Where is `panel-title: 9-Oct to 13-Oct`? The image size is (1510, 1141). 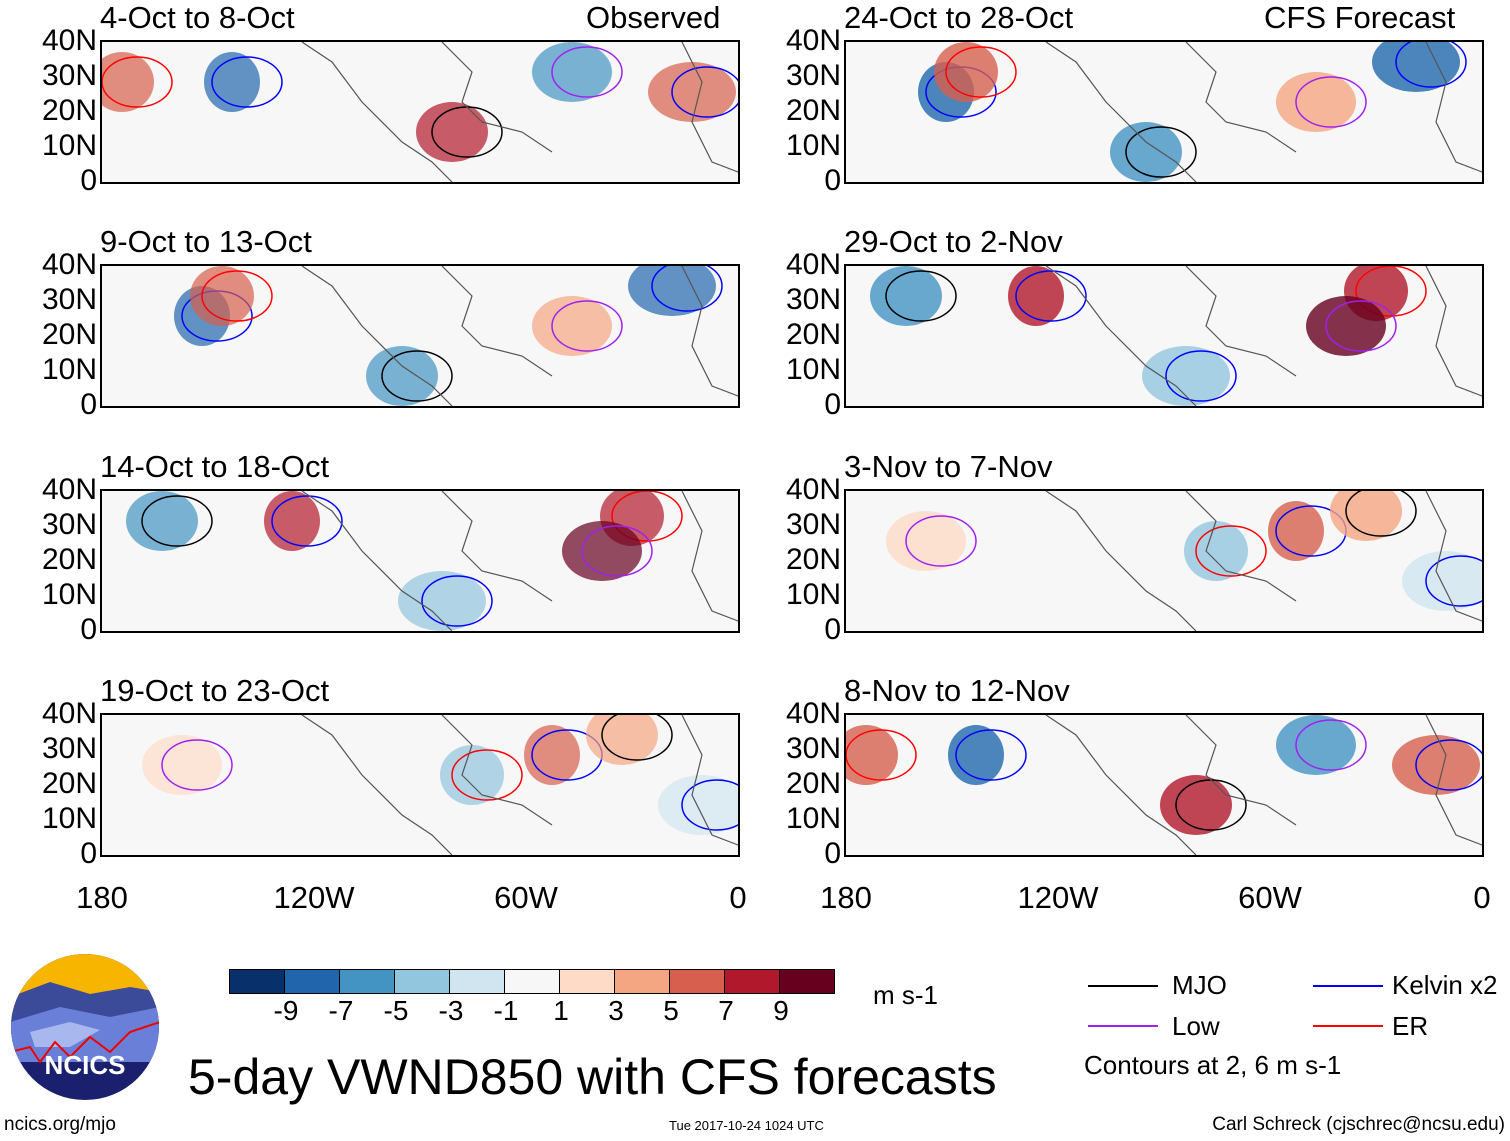
panel-title: 9-Oct to 13-Oct is located at coordinates (206, 241).